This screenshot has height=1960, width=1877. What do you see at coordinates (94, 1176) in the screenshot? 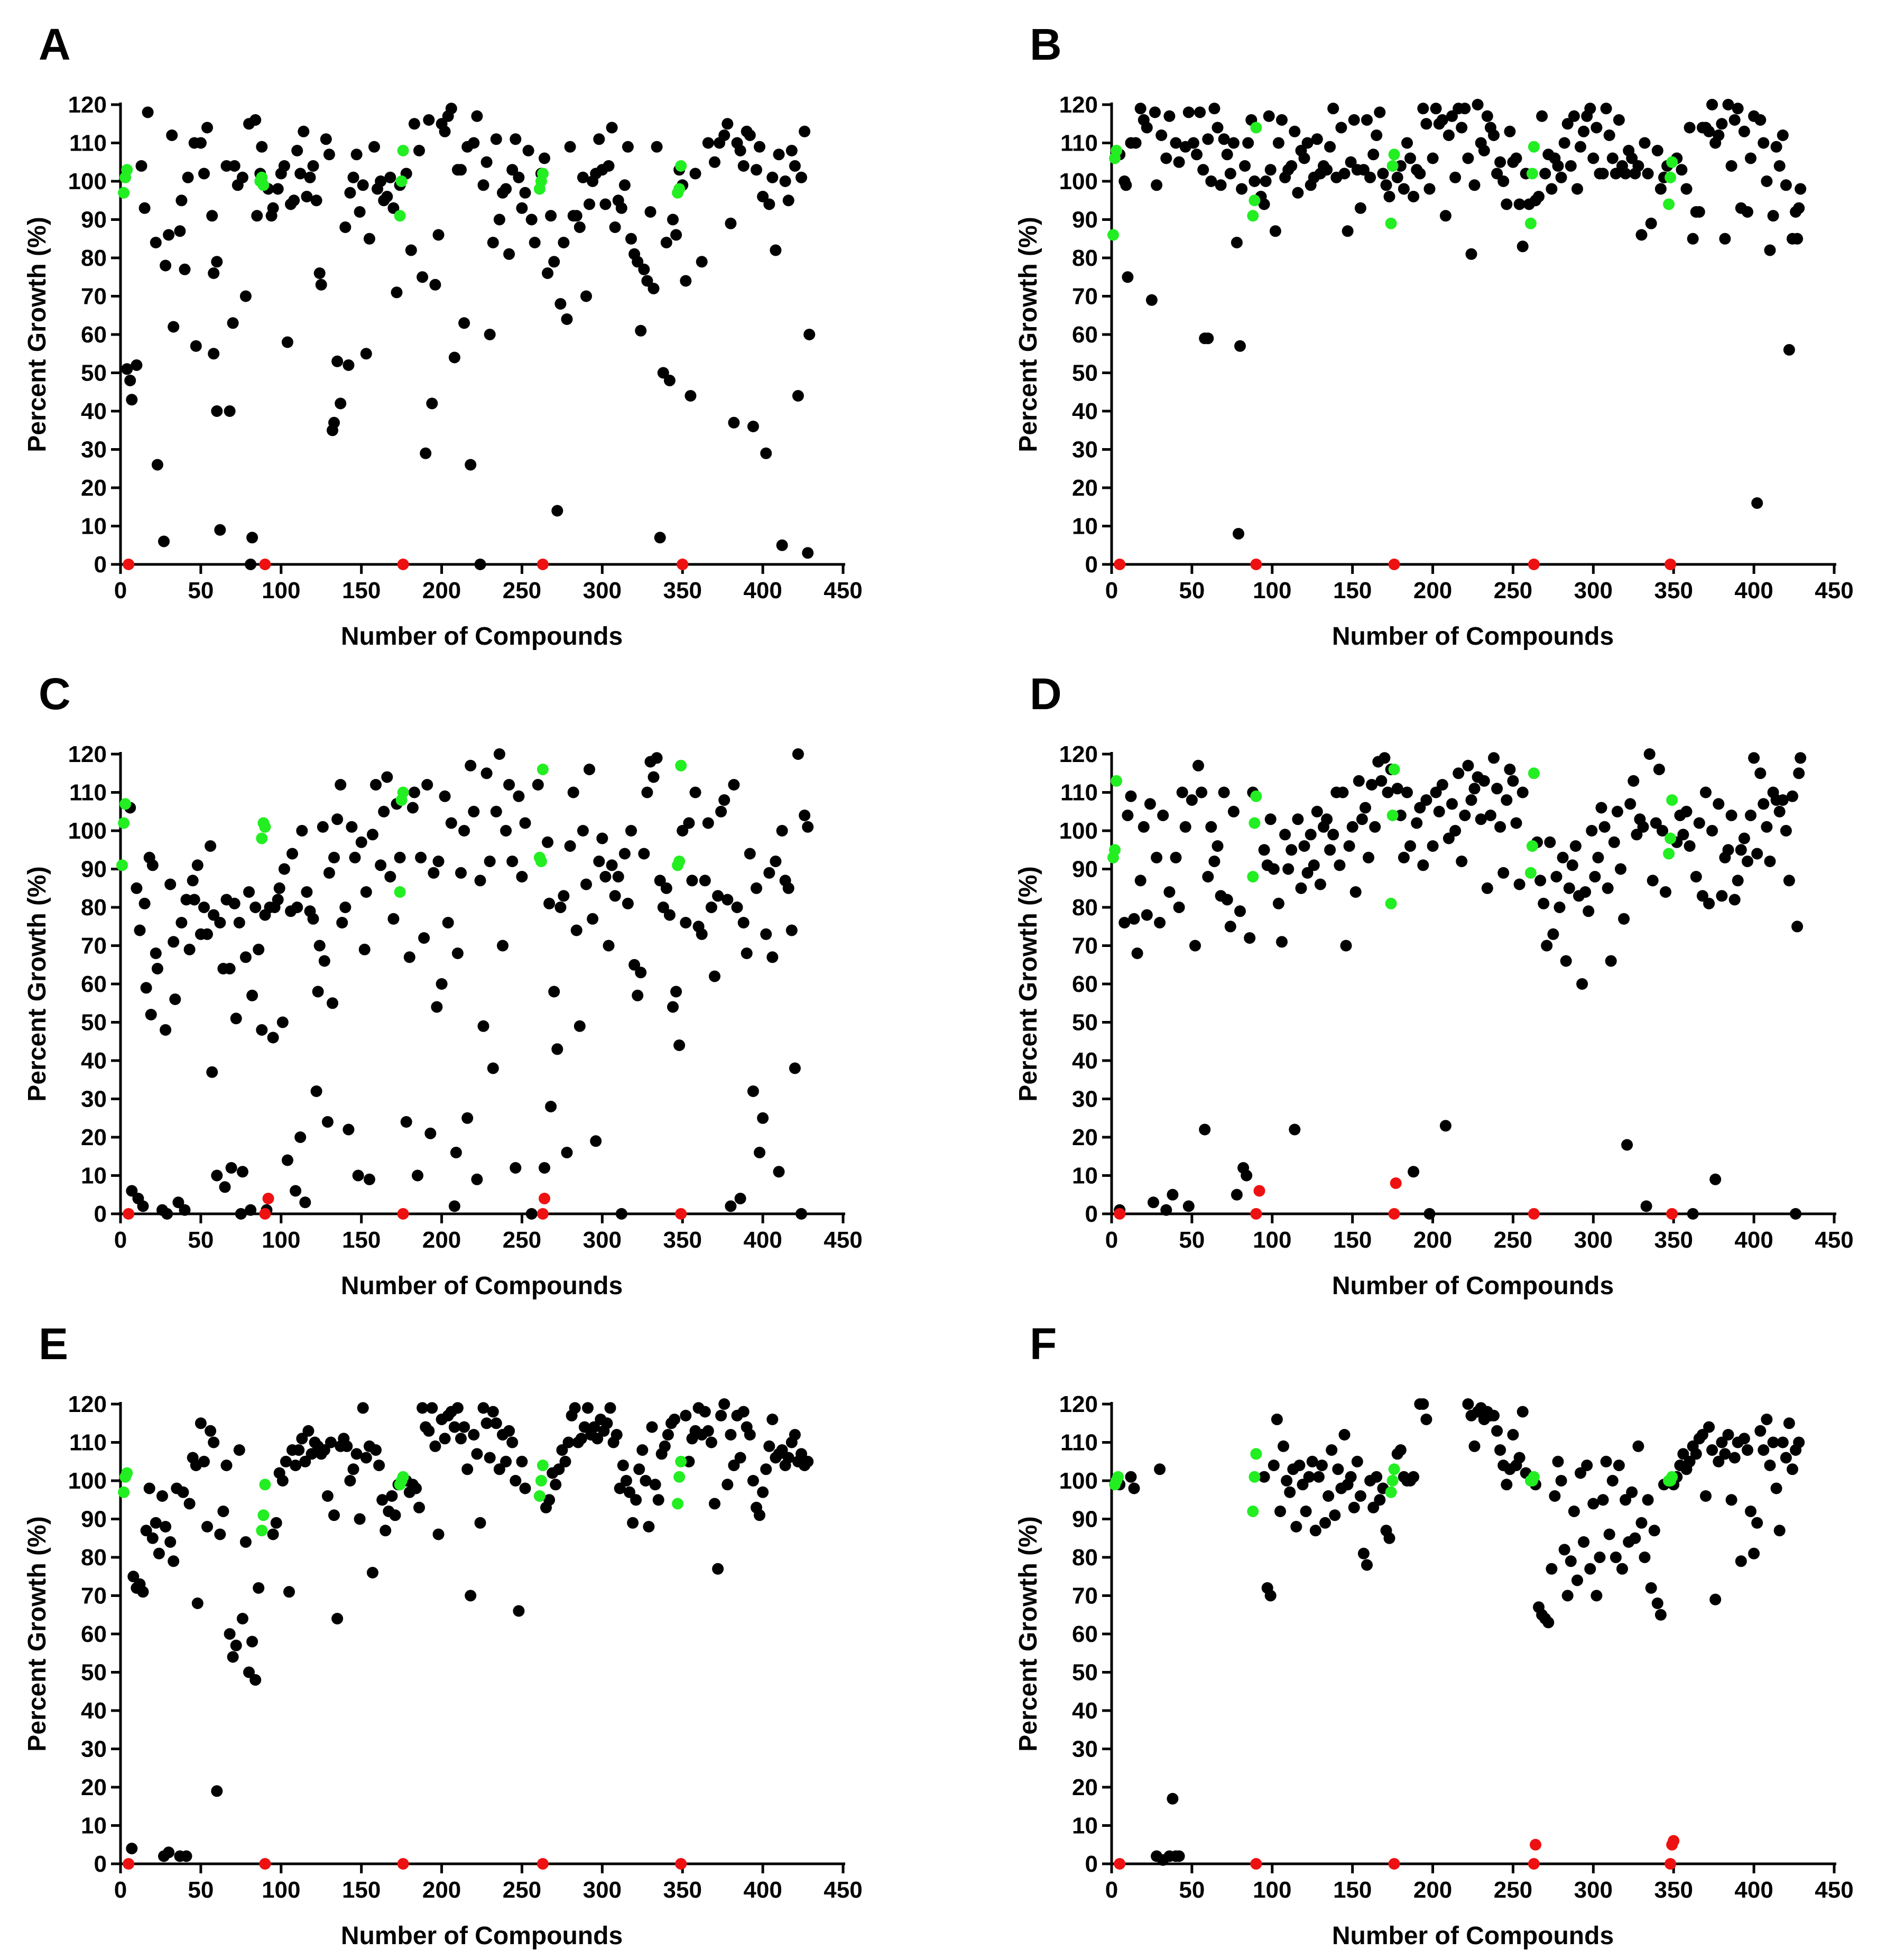
I see `y-tick-label: 10` at bounding box center [94, 1176].